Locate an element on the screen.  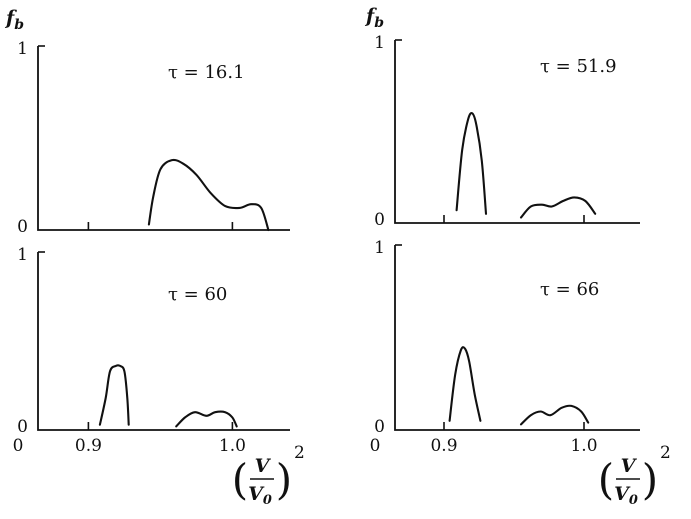
tau-annotation: τ = 16.1 is located at coordinates (206, 72).